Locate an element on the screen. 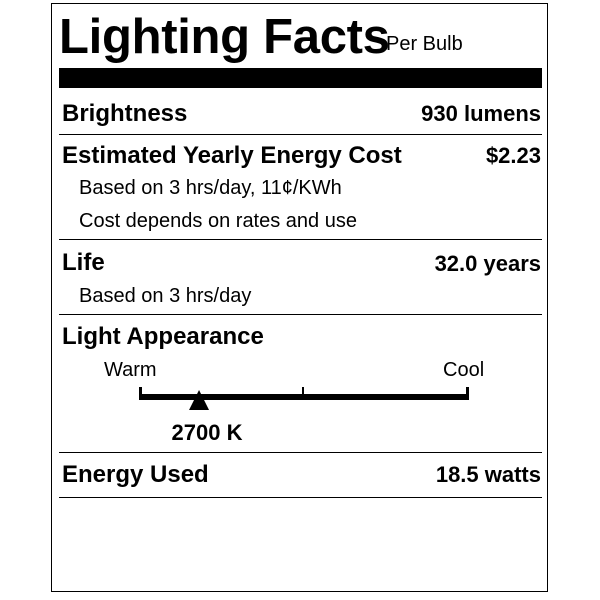  energy-value: 18.5 watts is located at coordinates (488, 474).